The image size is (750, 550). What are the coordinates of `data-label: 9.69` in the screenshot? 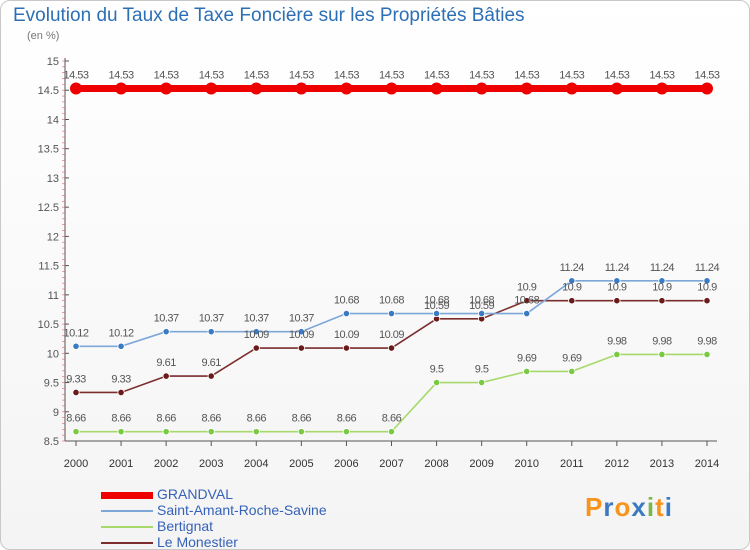 It's located at (527, 358).